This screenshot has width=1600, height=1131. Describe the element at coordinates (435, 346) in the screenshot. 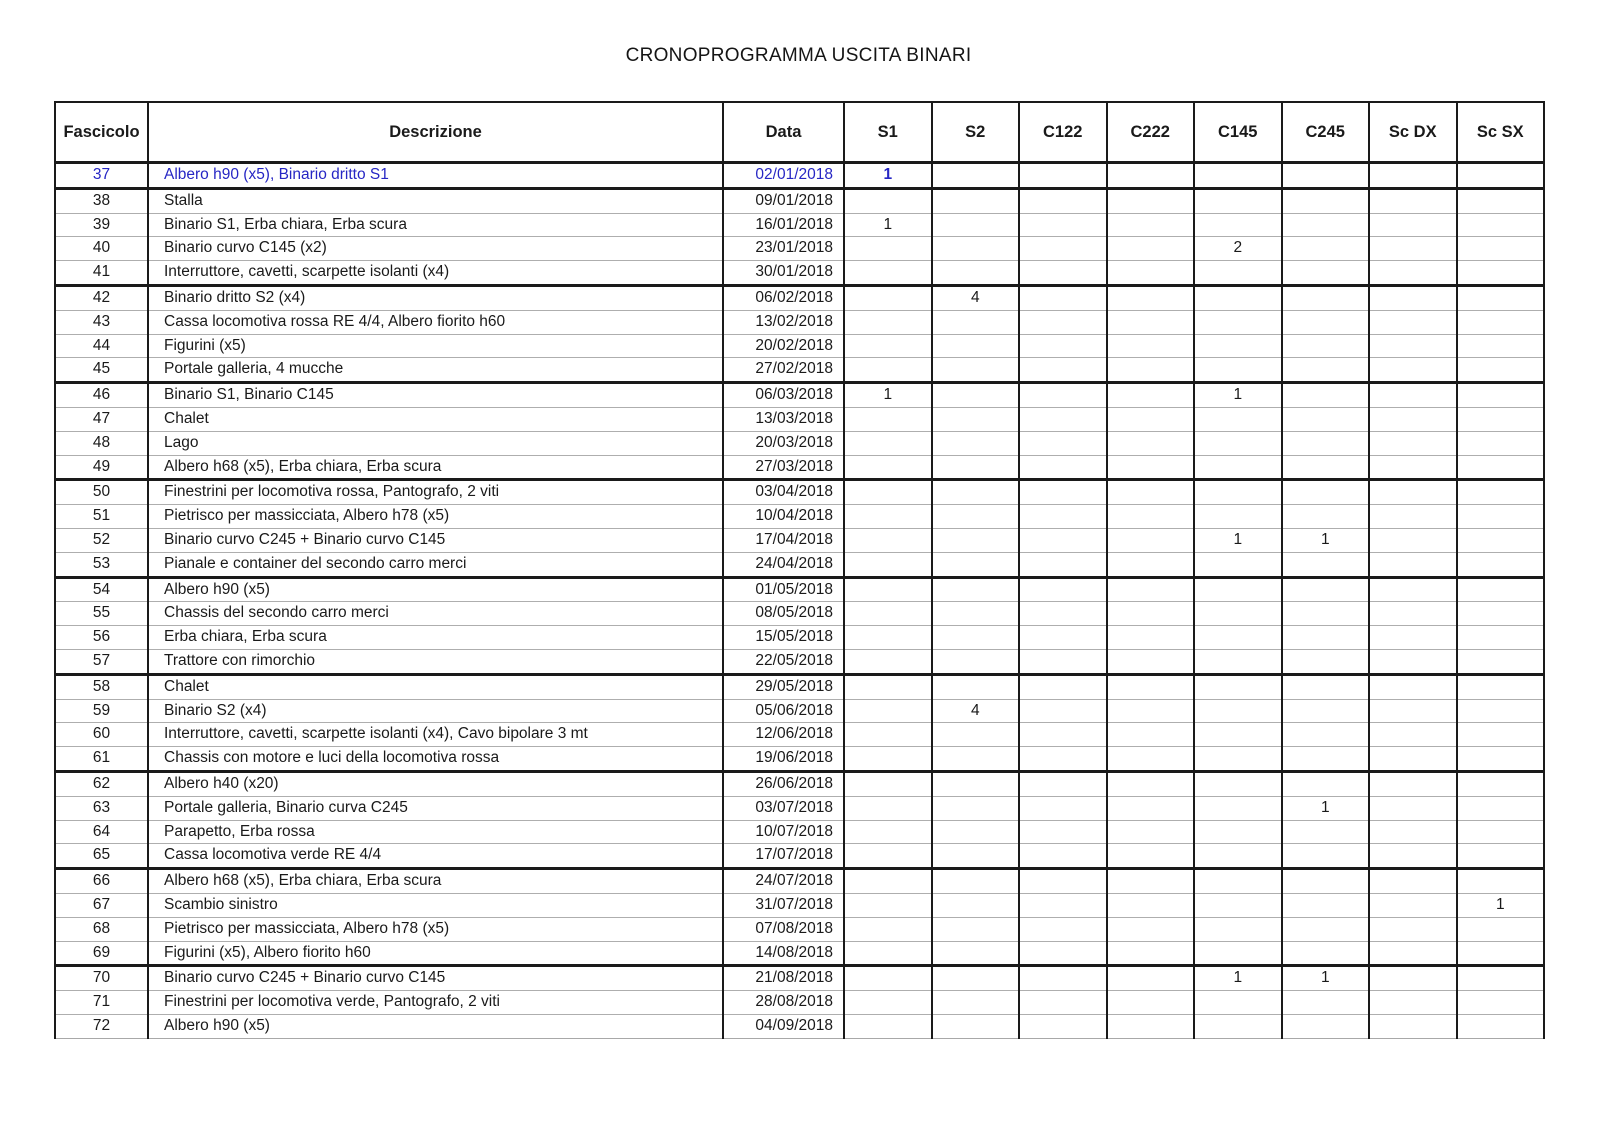

I see `descrizione-cell: Figurini (x5)` at that location.